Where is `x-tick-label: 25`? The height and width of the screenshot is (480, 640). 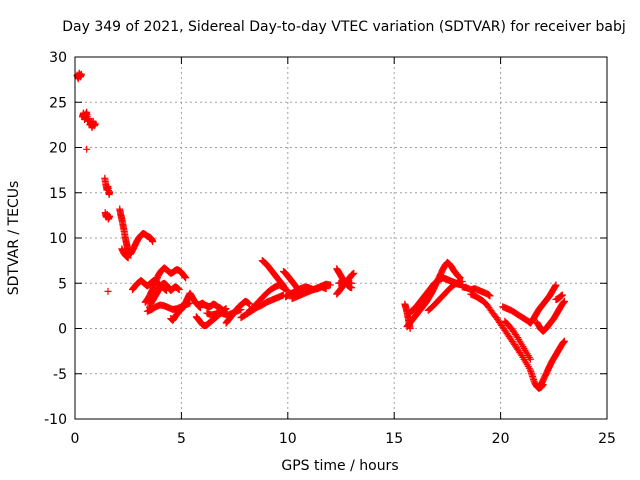 x-tick-label: 25 is located at coordinates (607, 439).